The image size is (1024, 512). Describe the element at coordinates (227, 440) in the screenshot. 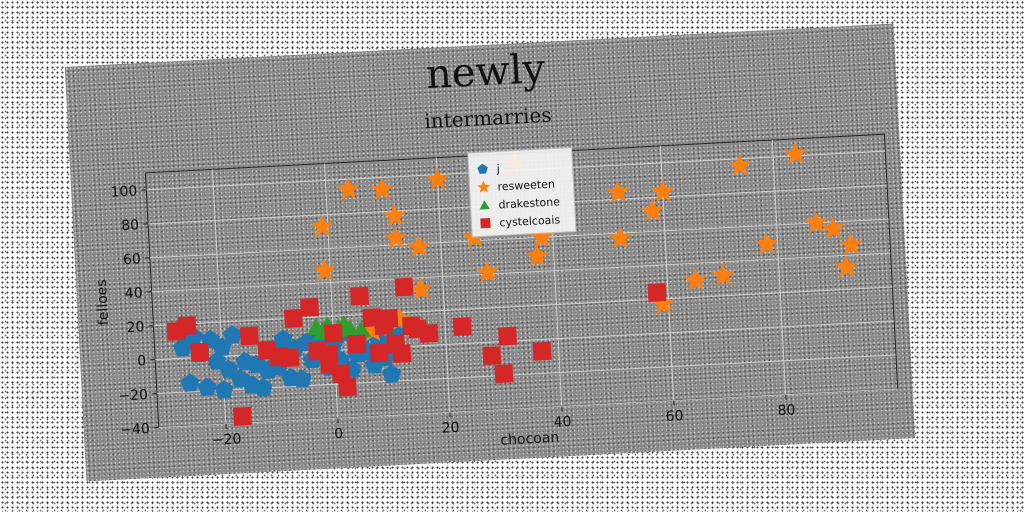

I see `x-tick-label: −20` at that location.